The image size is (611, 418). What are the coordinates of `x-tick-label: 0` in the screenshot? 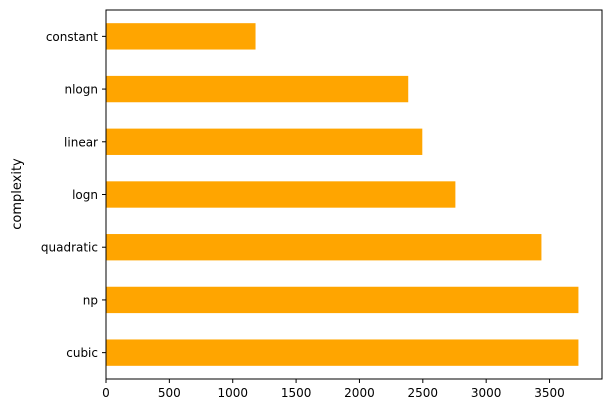 It's located at (106, 393).